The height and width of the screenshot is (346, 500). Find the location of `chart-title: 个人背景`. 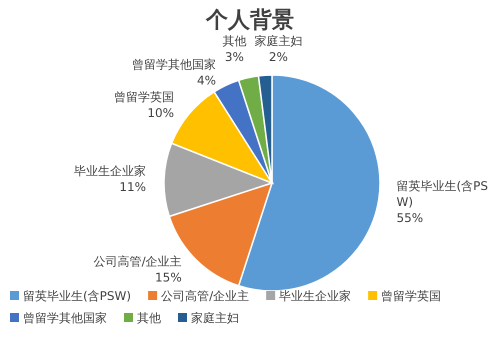

chart-title: 个人背景 is located at coordinates (249, 20).